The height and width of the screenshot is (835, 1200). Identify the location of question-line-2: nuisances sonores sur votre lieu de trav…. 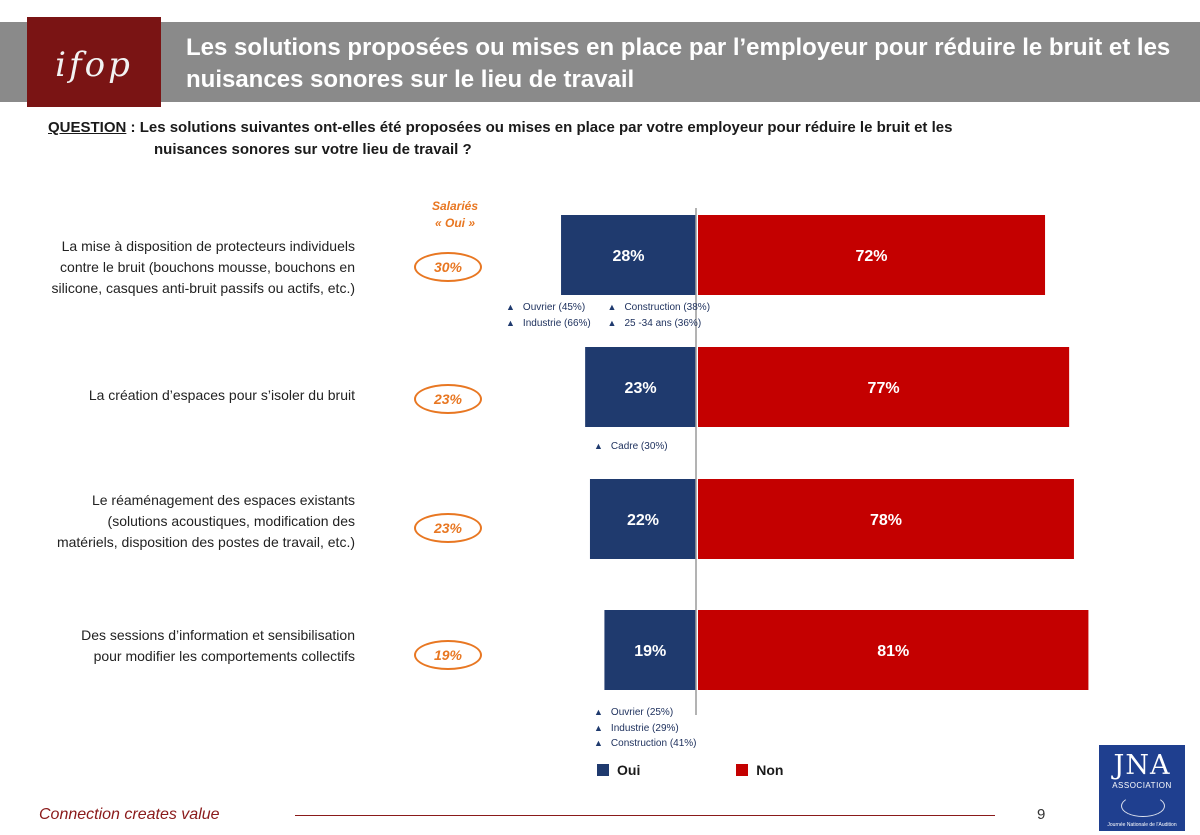
(313, 149).